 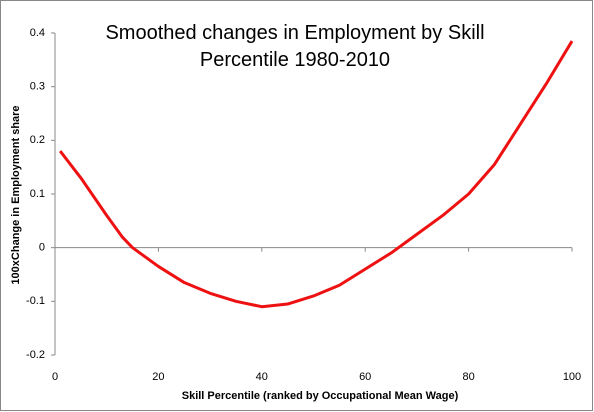 What do you see at coordinates (365, 377) in the screenshot?
I see `x-tick-label: 60` at bounding box center [365, 377].